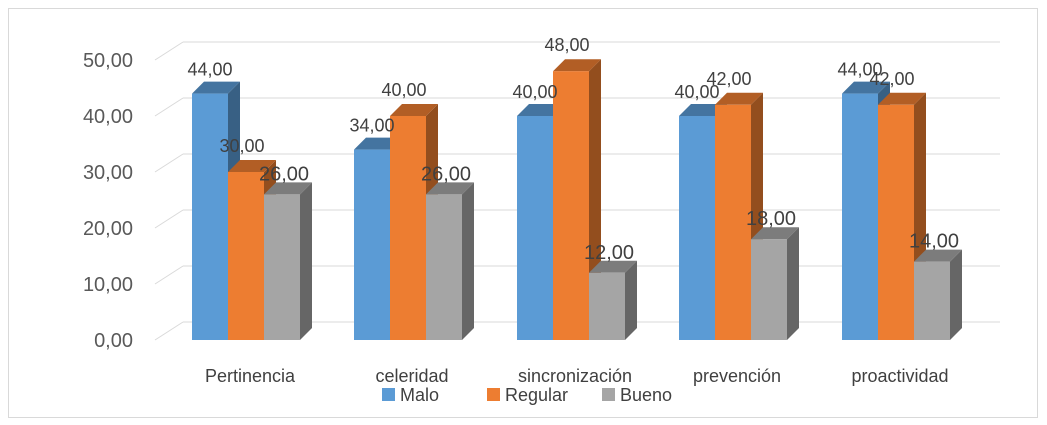  I want to click on y-tick-label: 20,00, so click(108, 229).